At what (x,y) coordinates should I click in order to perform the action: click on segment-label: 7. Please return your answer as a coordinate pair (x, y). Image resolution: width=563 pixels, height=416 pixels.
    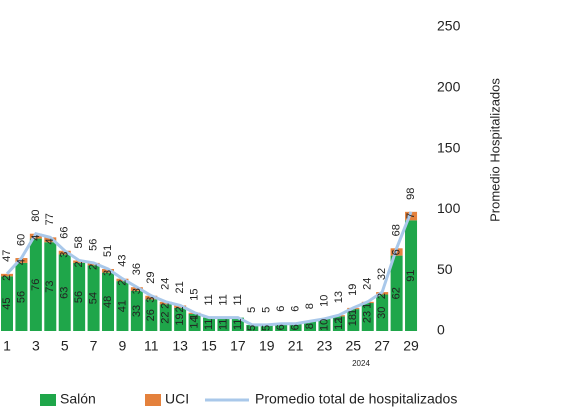
    Looking at the image, I should click on (411, 216).